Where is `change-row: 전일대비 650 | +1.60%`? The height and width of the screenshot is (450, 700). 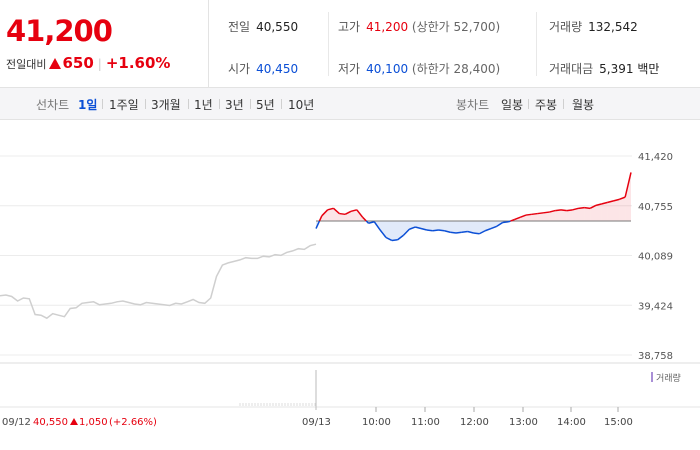 change-row: 전일대비 650 | +1.60% is located at coordinates (88, 63).